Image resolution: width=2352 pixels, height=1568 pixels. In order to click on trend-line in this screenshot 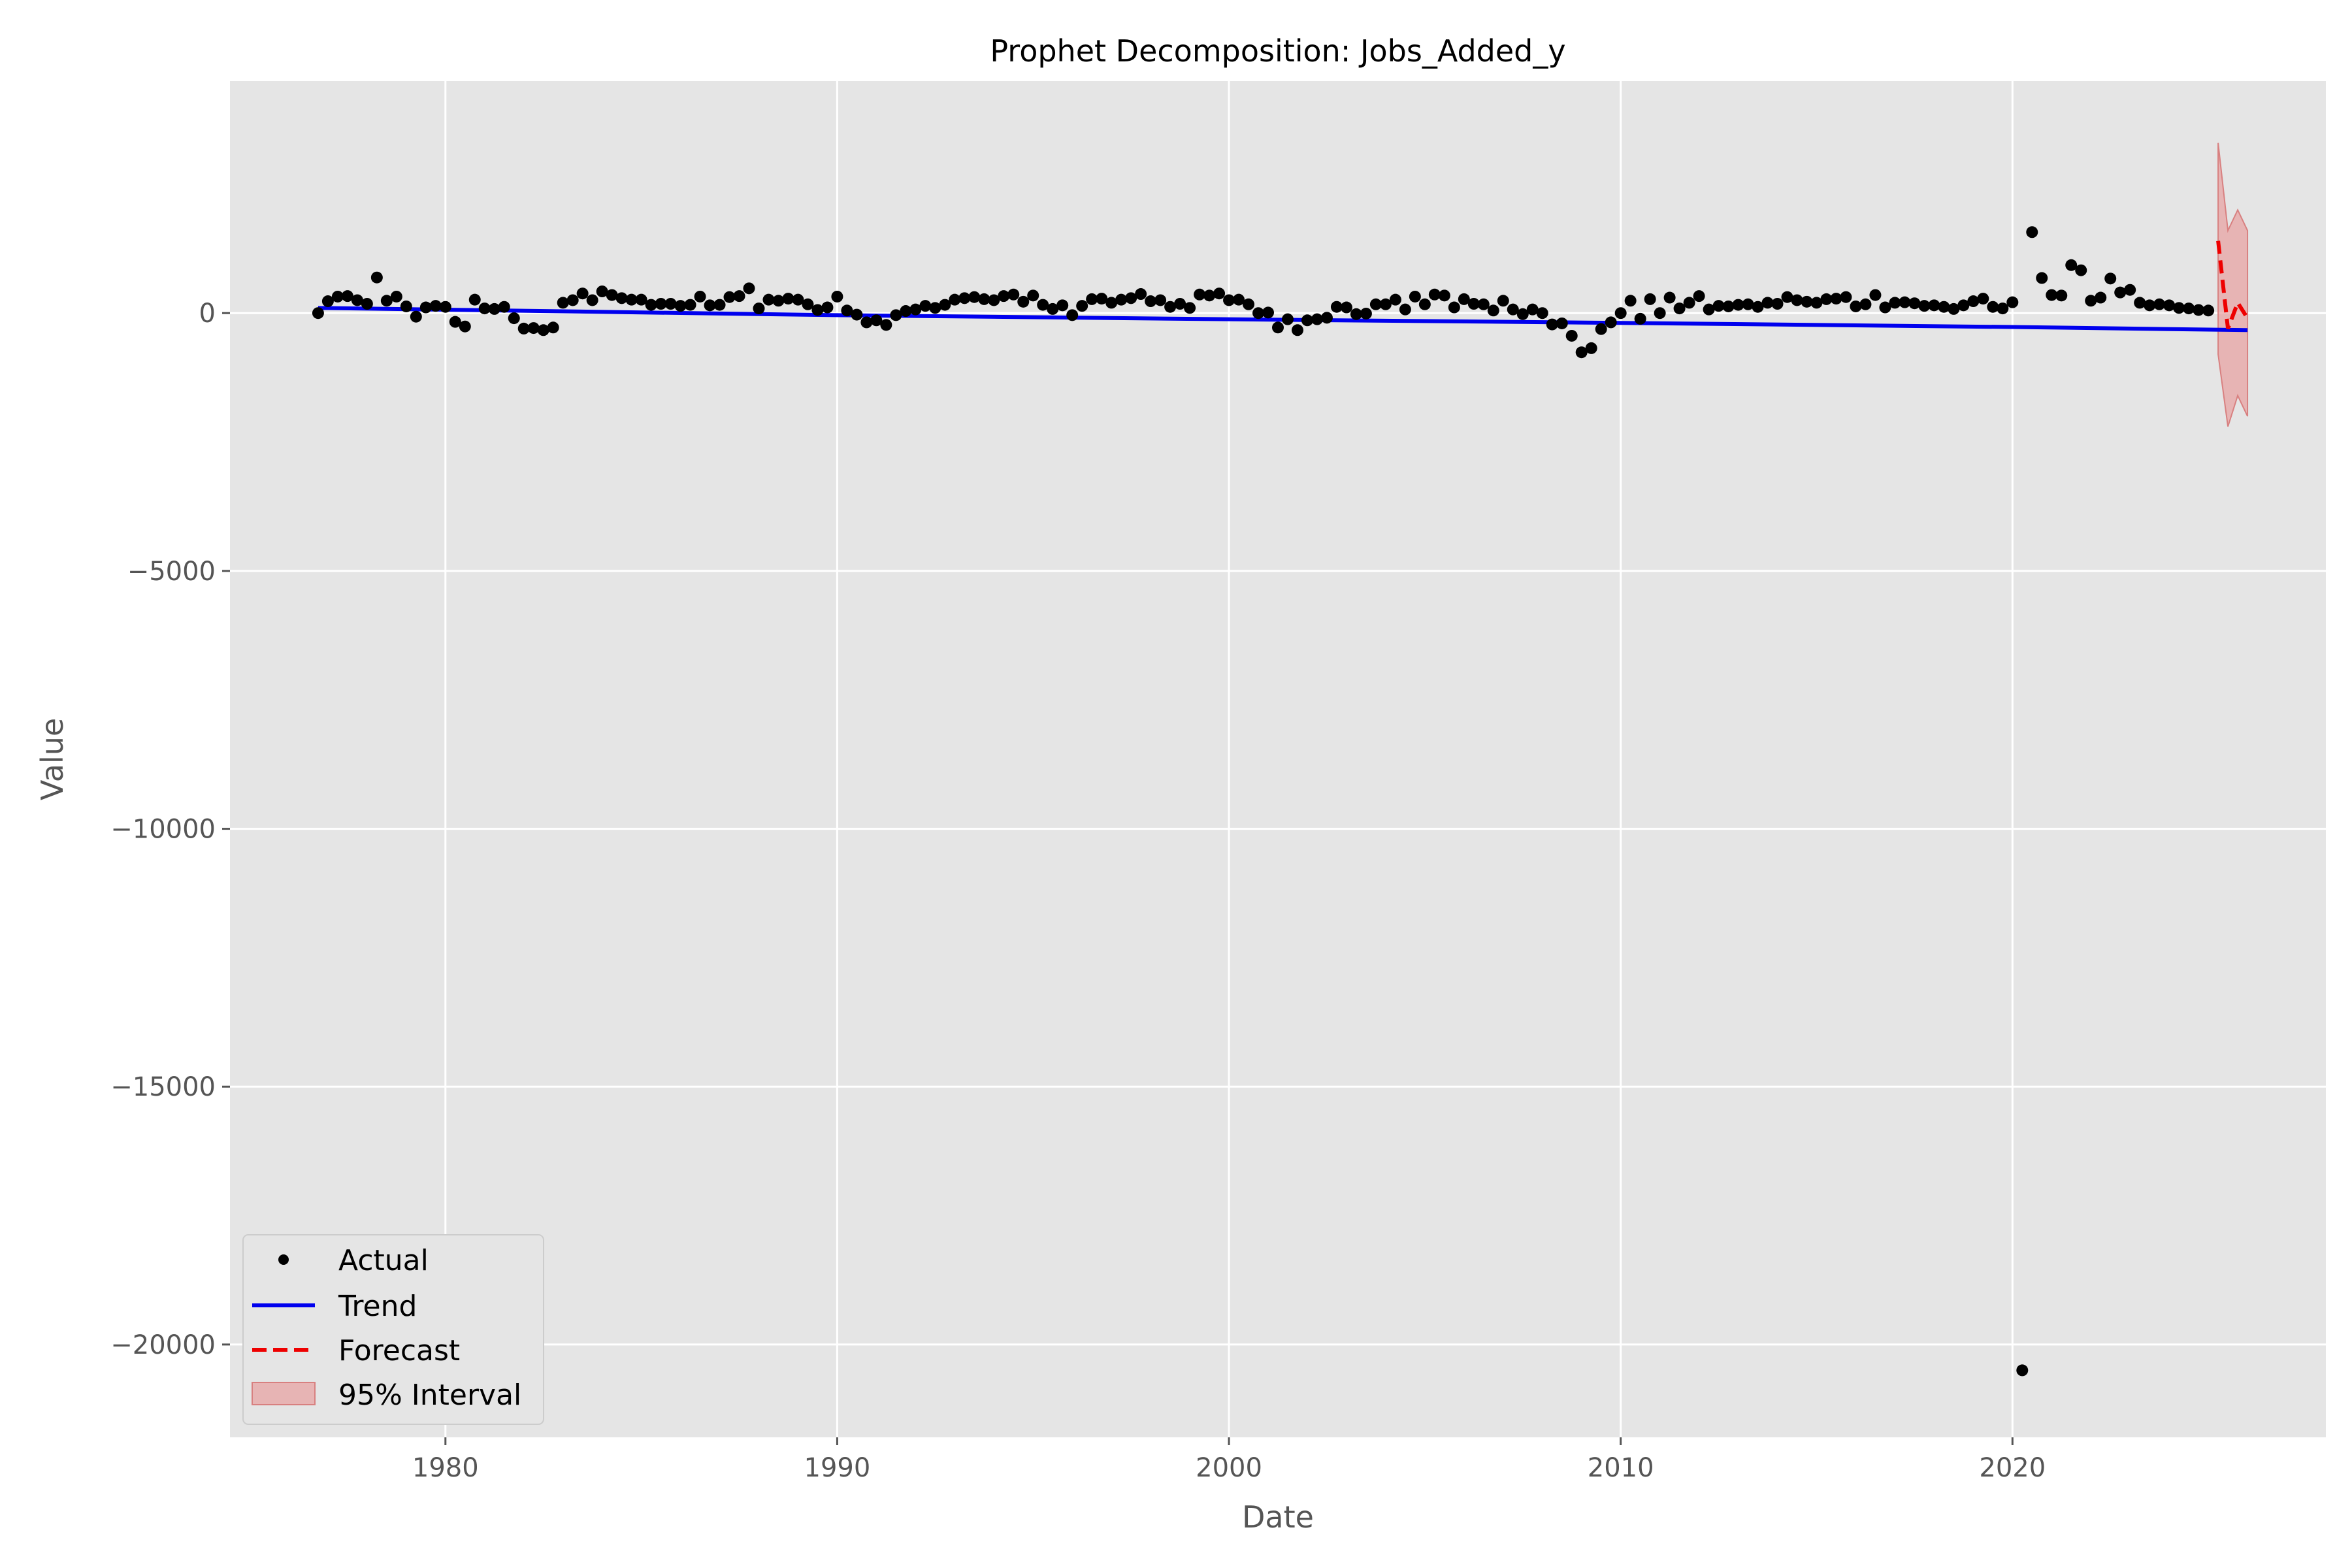, I will do `click(1283, 319)`.